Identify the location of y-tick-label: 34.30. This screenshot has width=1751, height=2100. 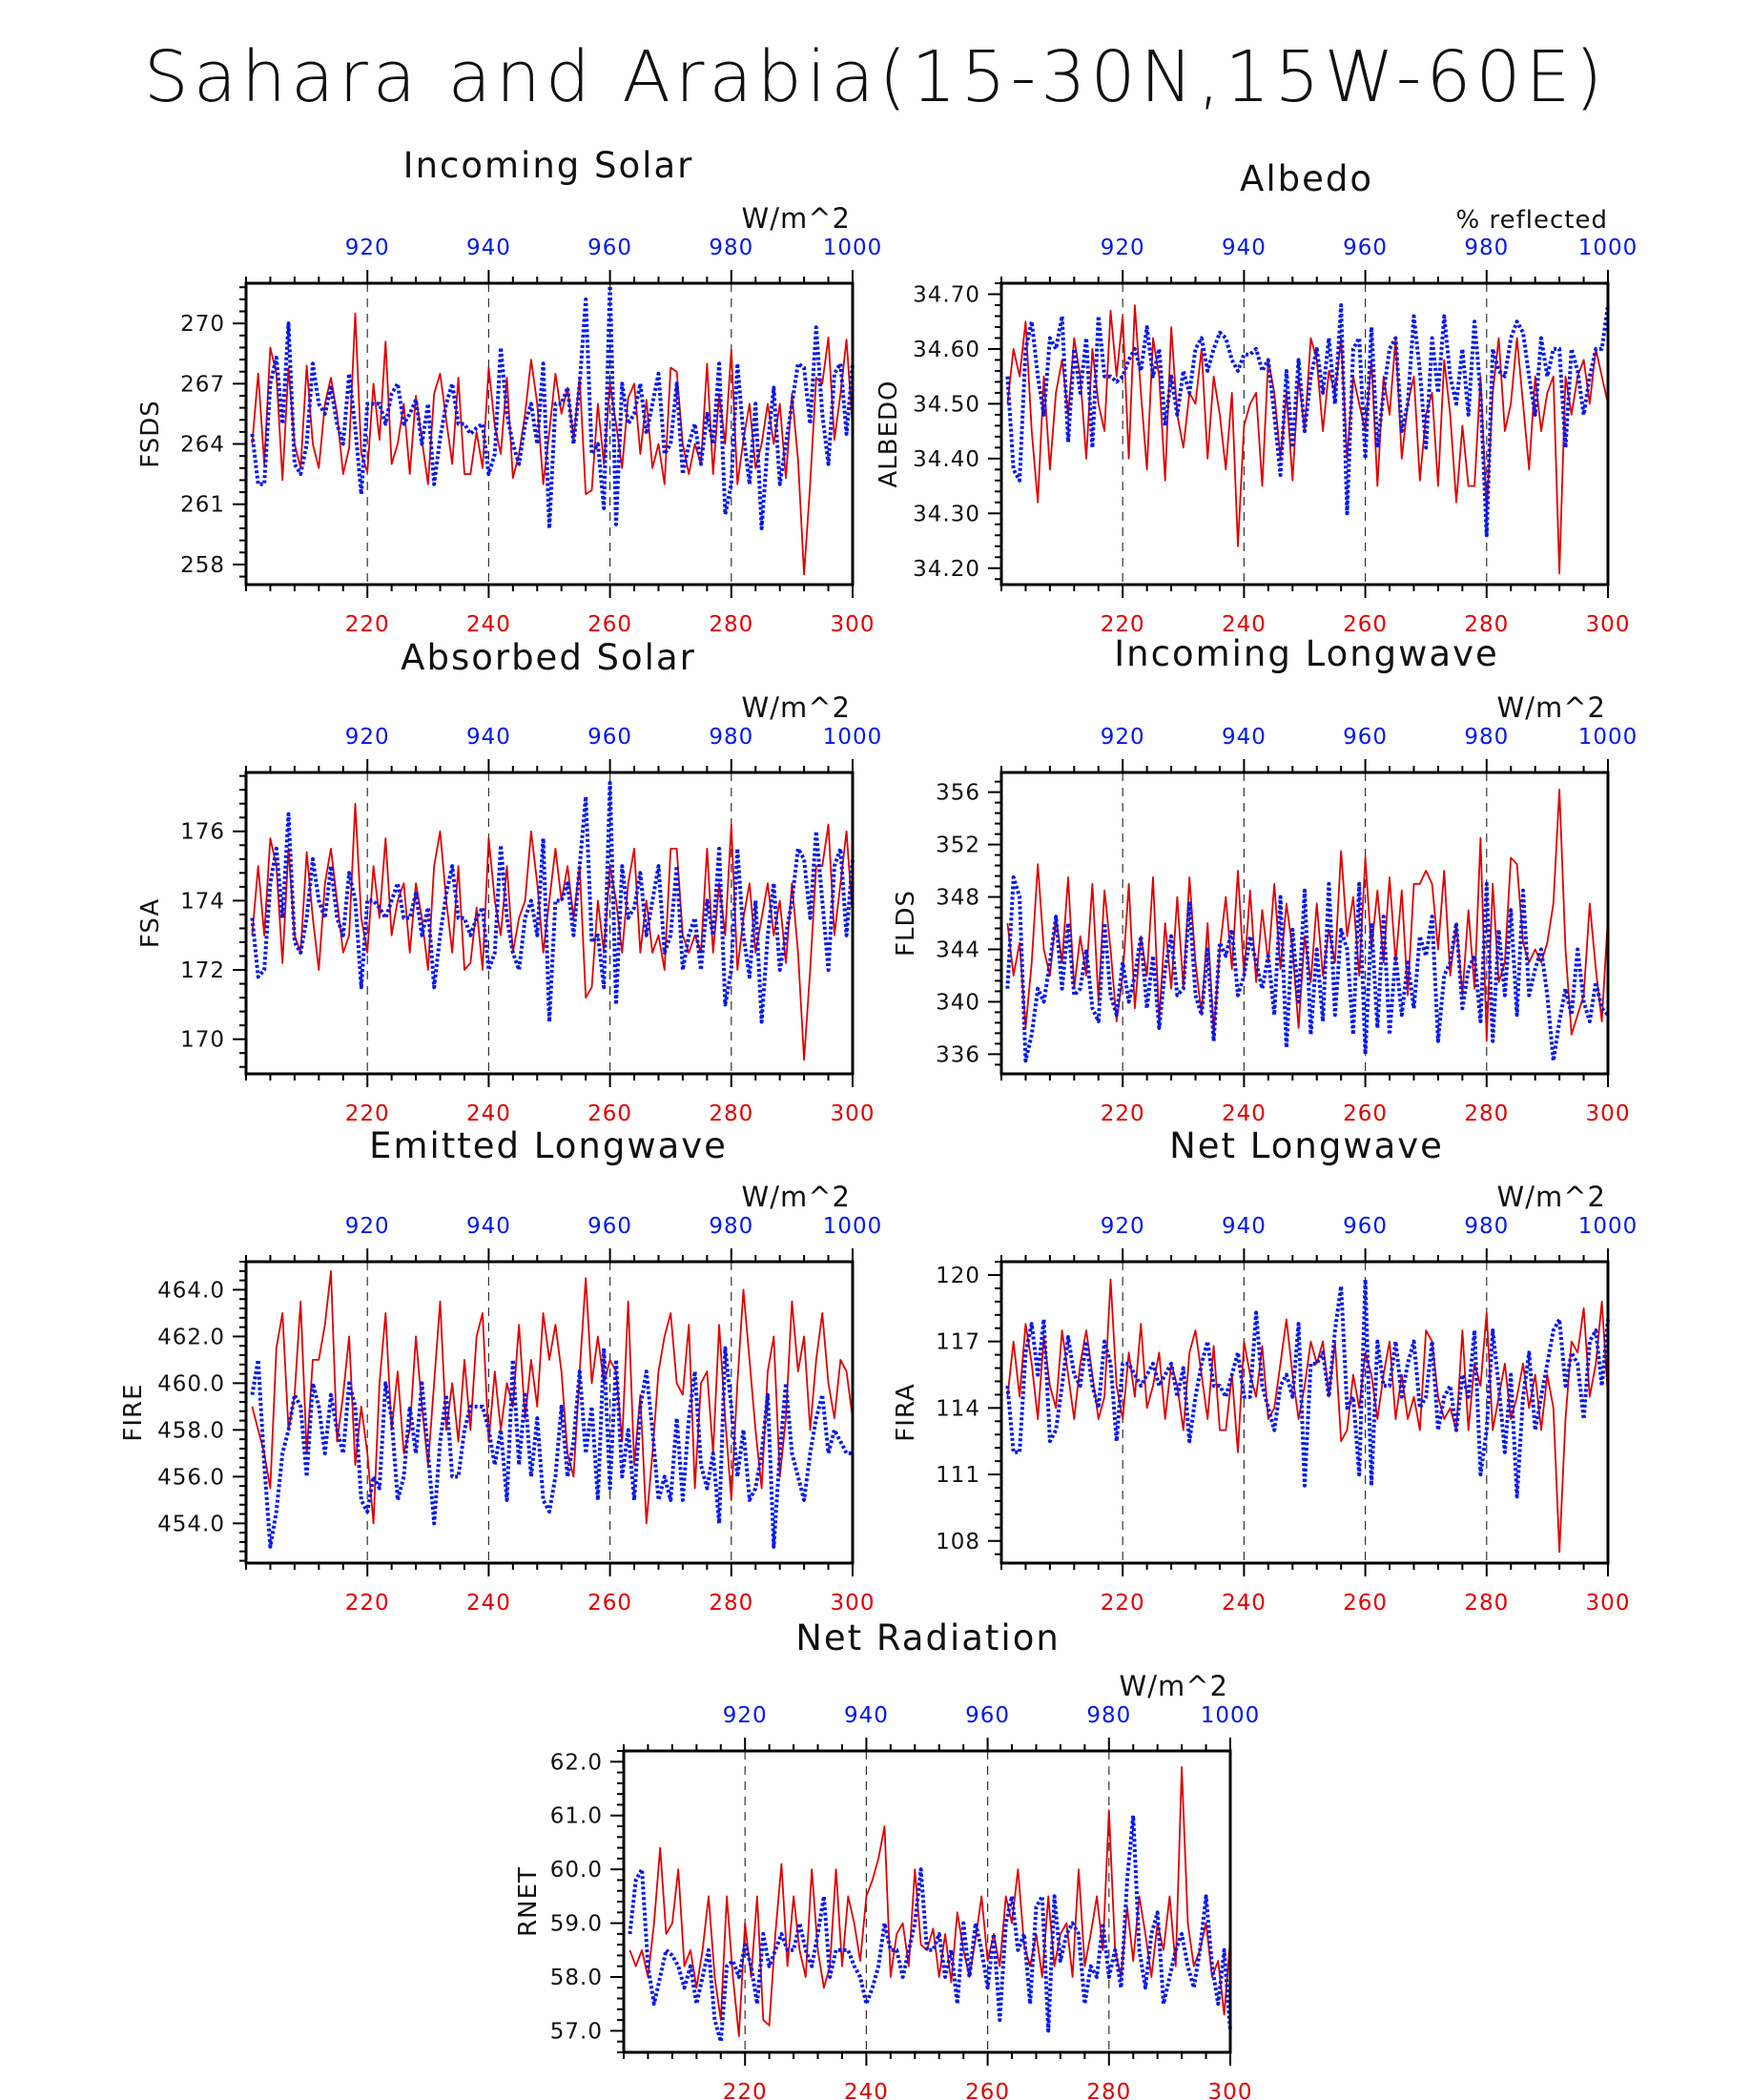
(946, 514).